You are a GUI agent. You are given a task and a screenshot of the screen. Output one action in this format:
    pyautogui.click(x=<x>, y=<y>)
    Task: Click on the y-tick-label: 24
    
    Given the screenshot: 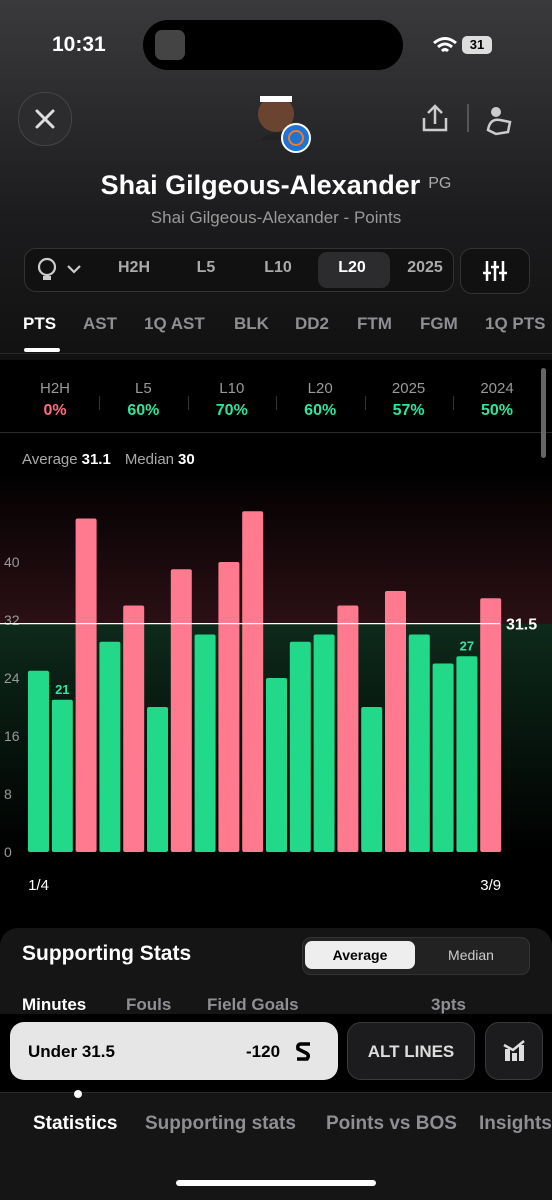 What is the action you would take?
    pyautogui.click(x=12, y=678)
    